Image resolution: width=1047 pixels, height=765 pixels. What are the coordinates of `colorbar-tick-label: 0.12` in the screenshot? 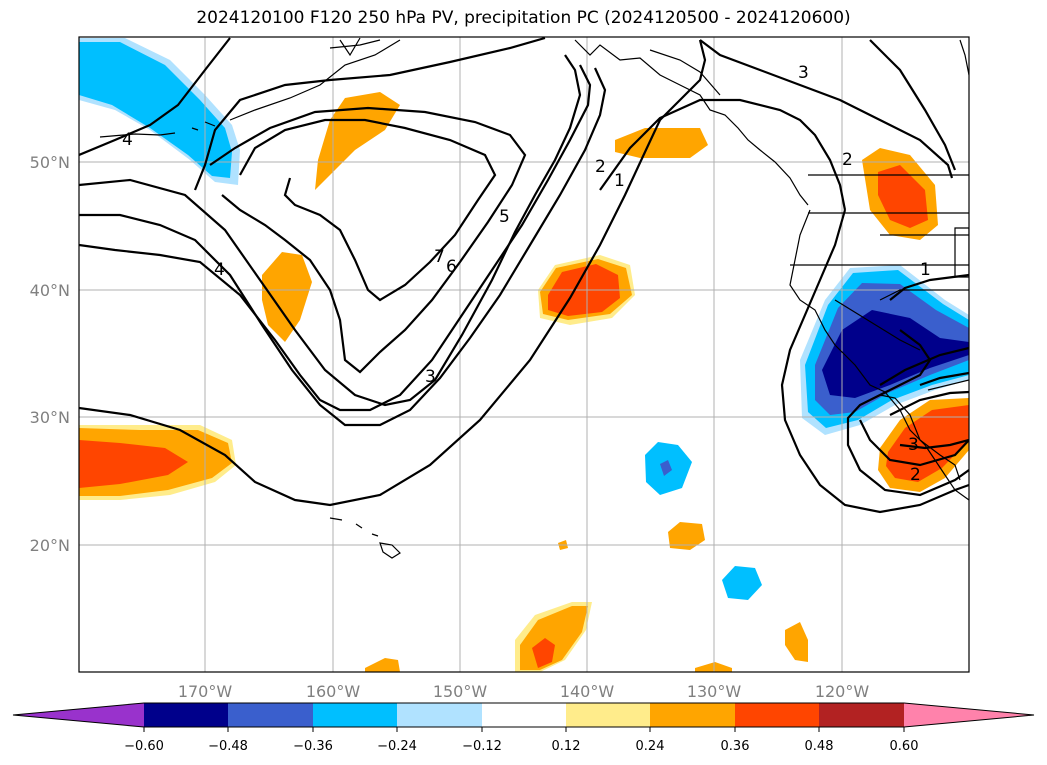 It's located at (566, 746).